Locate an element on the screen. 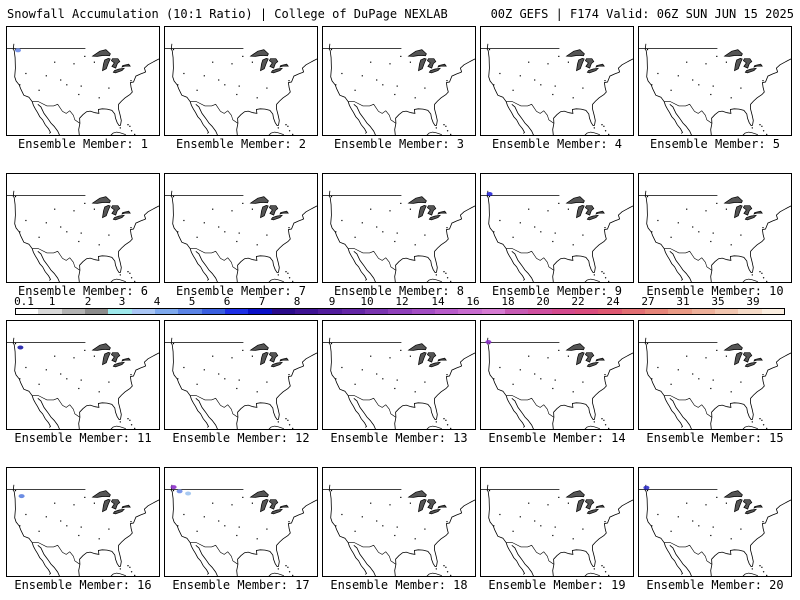 This screenshot has width=800, height=600. ensemble-member-label: Ensemble Member: 17 is located at coordinates (241, 585).